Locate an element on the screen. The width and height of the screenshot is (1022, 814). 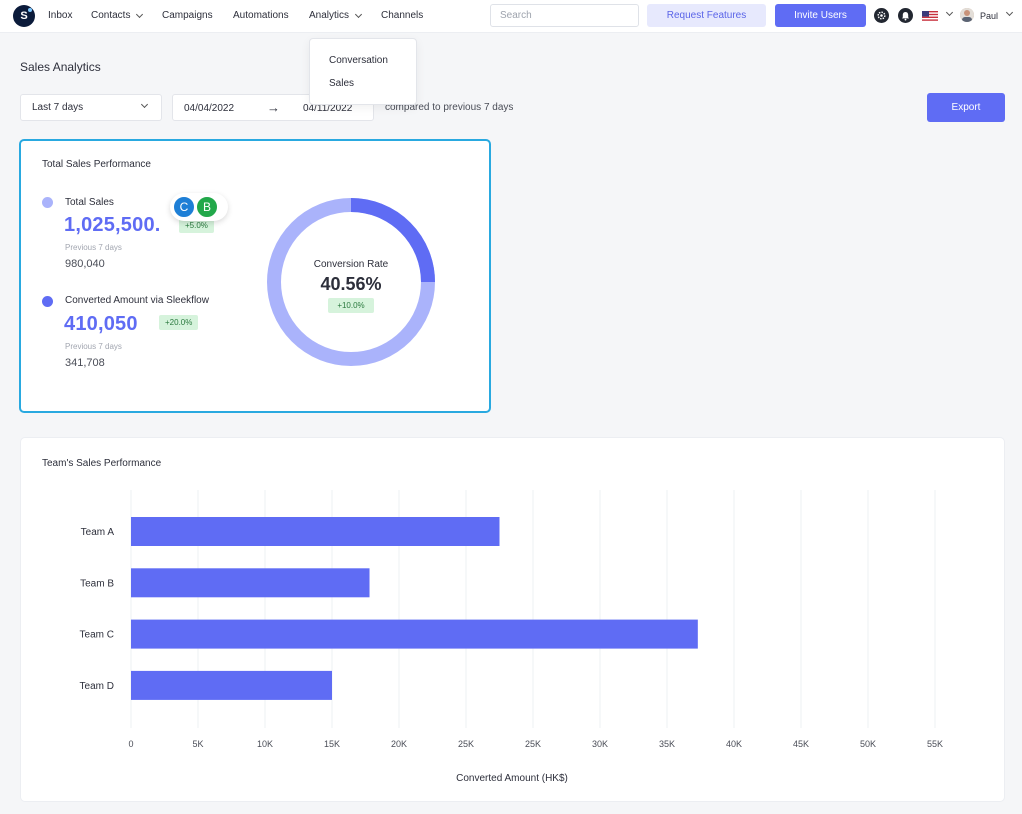
nav-automations: Automations is located at coordinates (261, 15).